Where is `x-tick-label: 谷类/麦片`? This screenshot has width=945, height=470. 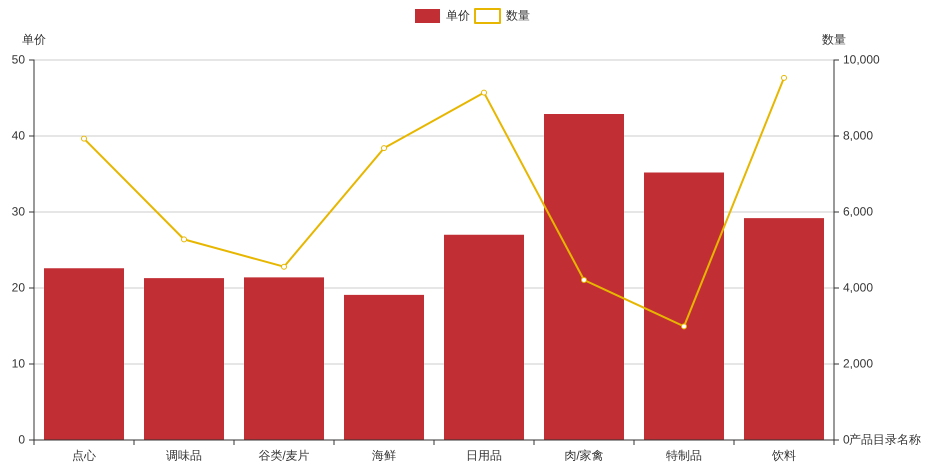
x-tick-label: 谷类/麦片 is located at coordinates (284, 455).